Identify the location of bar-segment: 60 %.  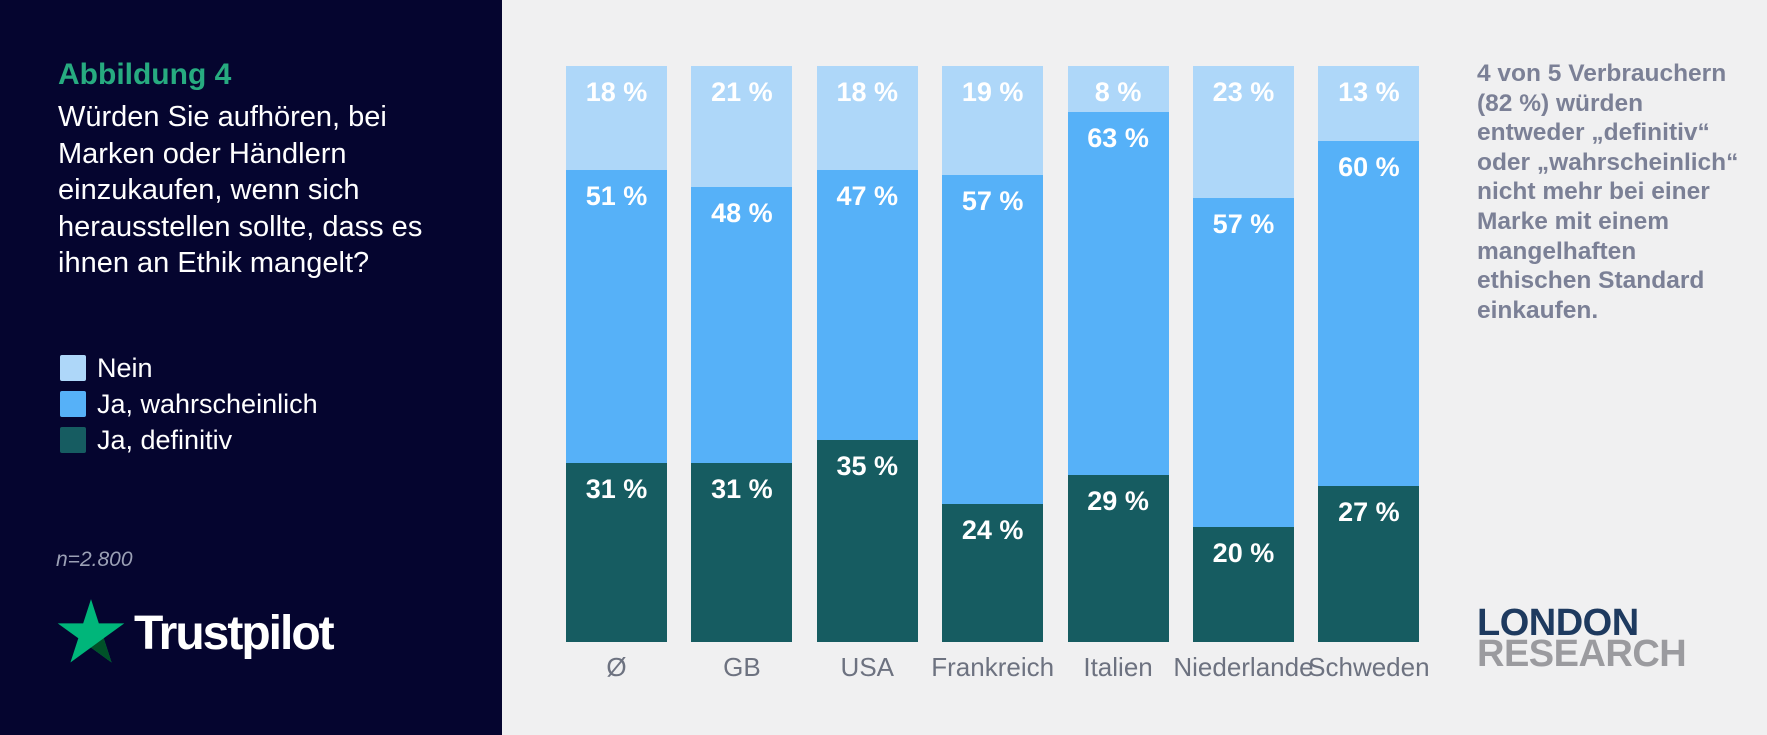
(1369, 313).